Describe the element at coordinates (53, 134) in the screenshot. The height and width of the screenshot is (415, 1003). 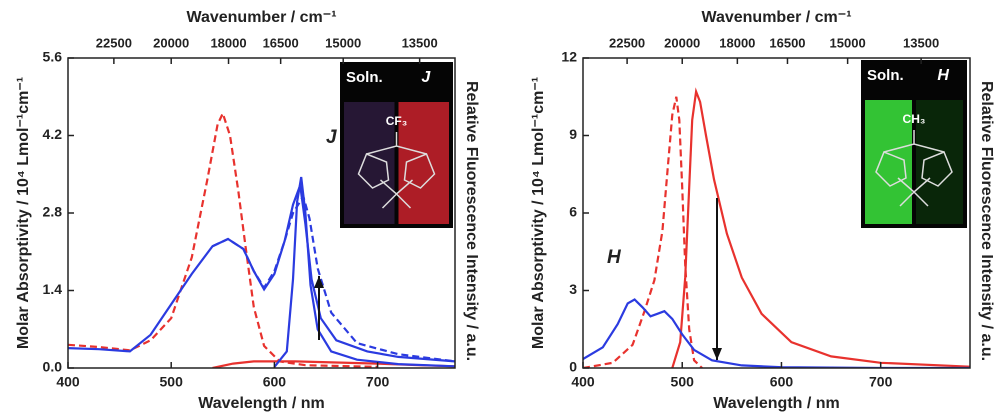
I see `y-tick-label: 4.2` at that location.